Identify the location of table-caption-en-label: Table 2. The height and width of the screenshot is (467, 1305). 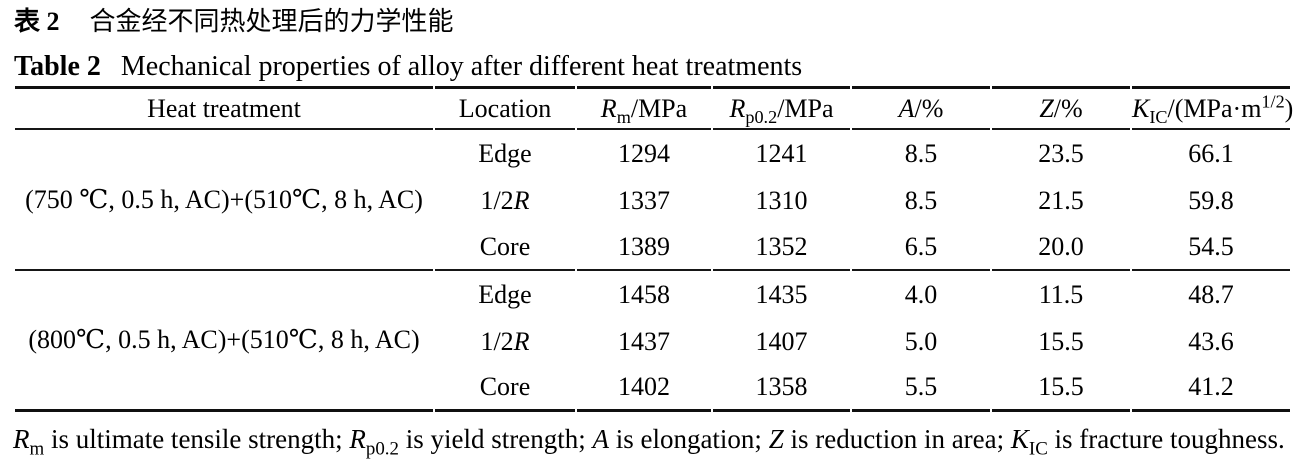
(57, 66).